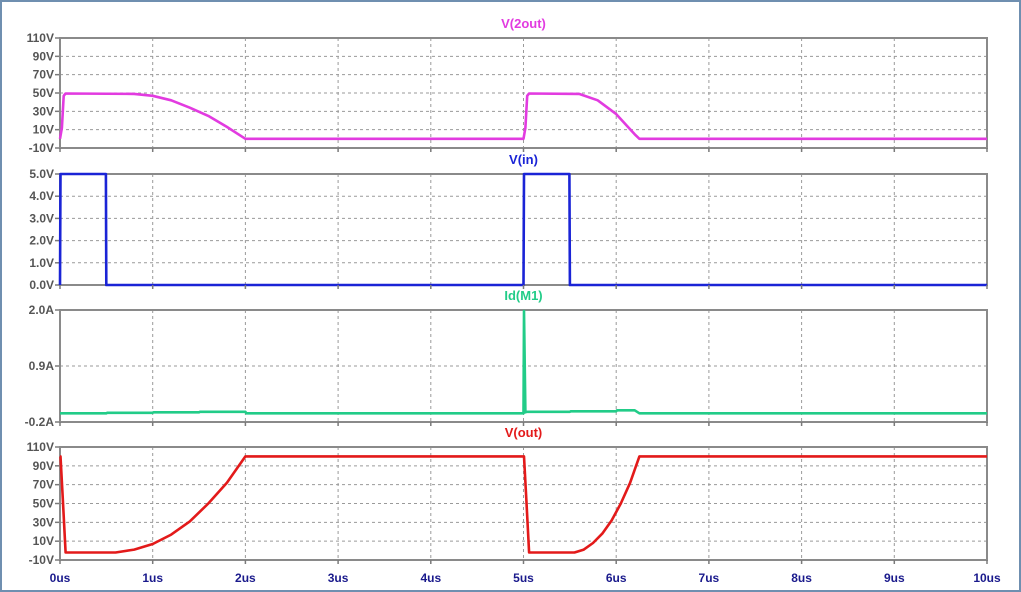 Image resolution: width=1021 pixels, height=592 pixels. I want to click on x-tick-label: 5us, so click(523, 578).